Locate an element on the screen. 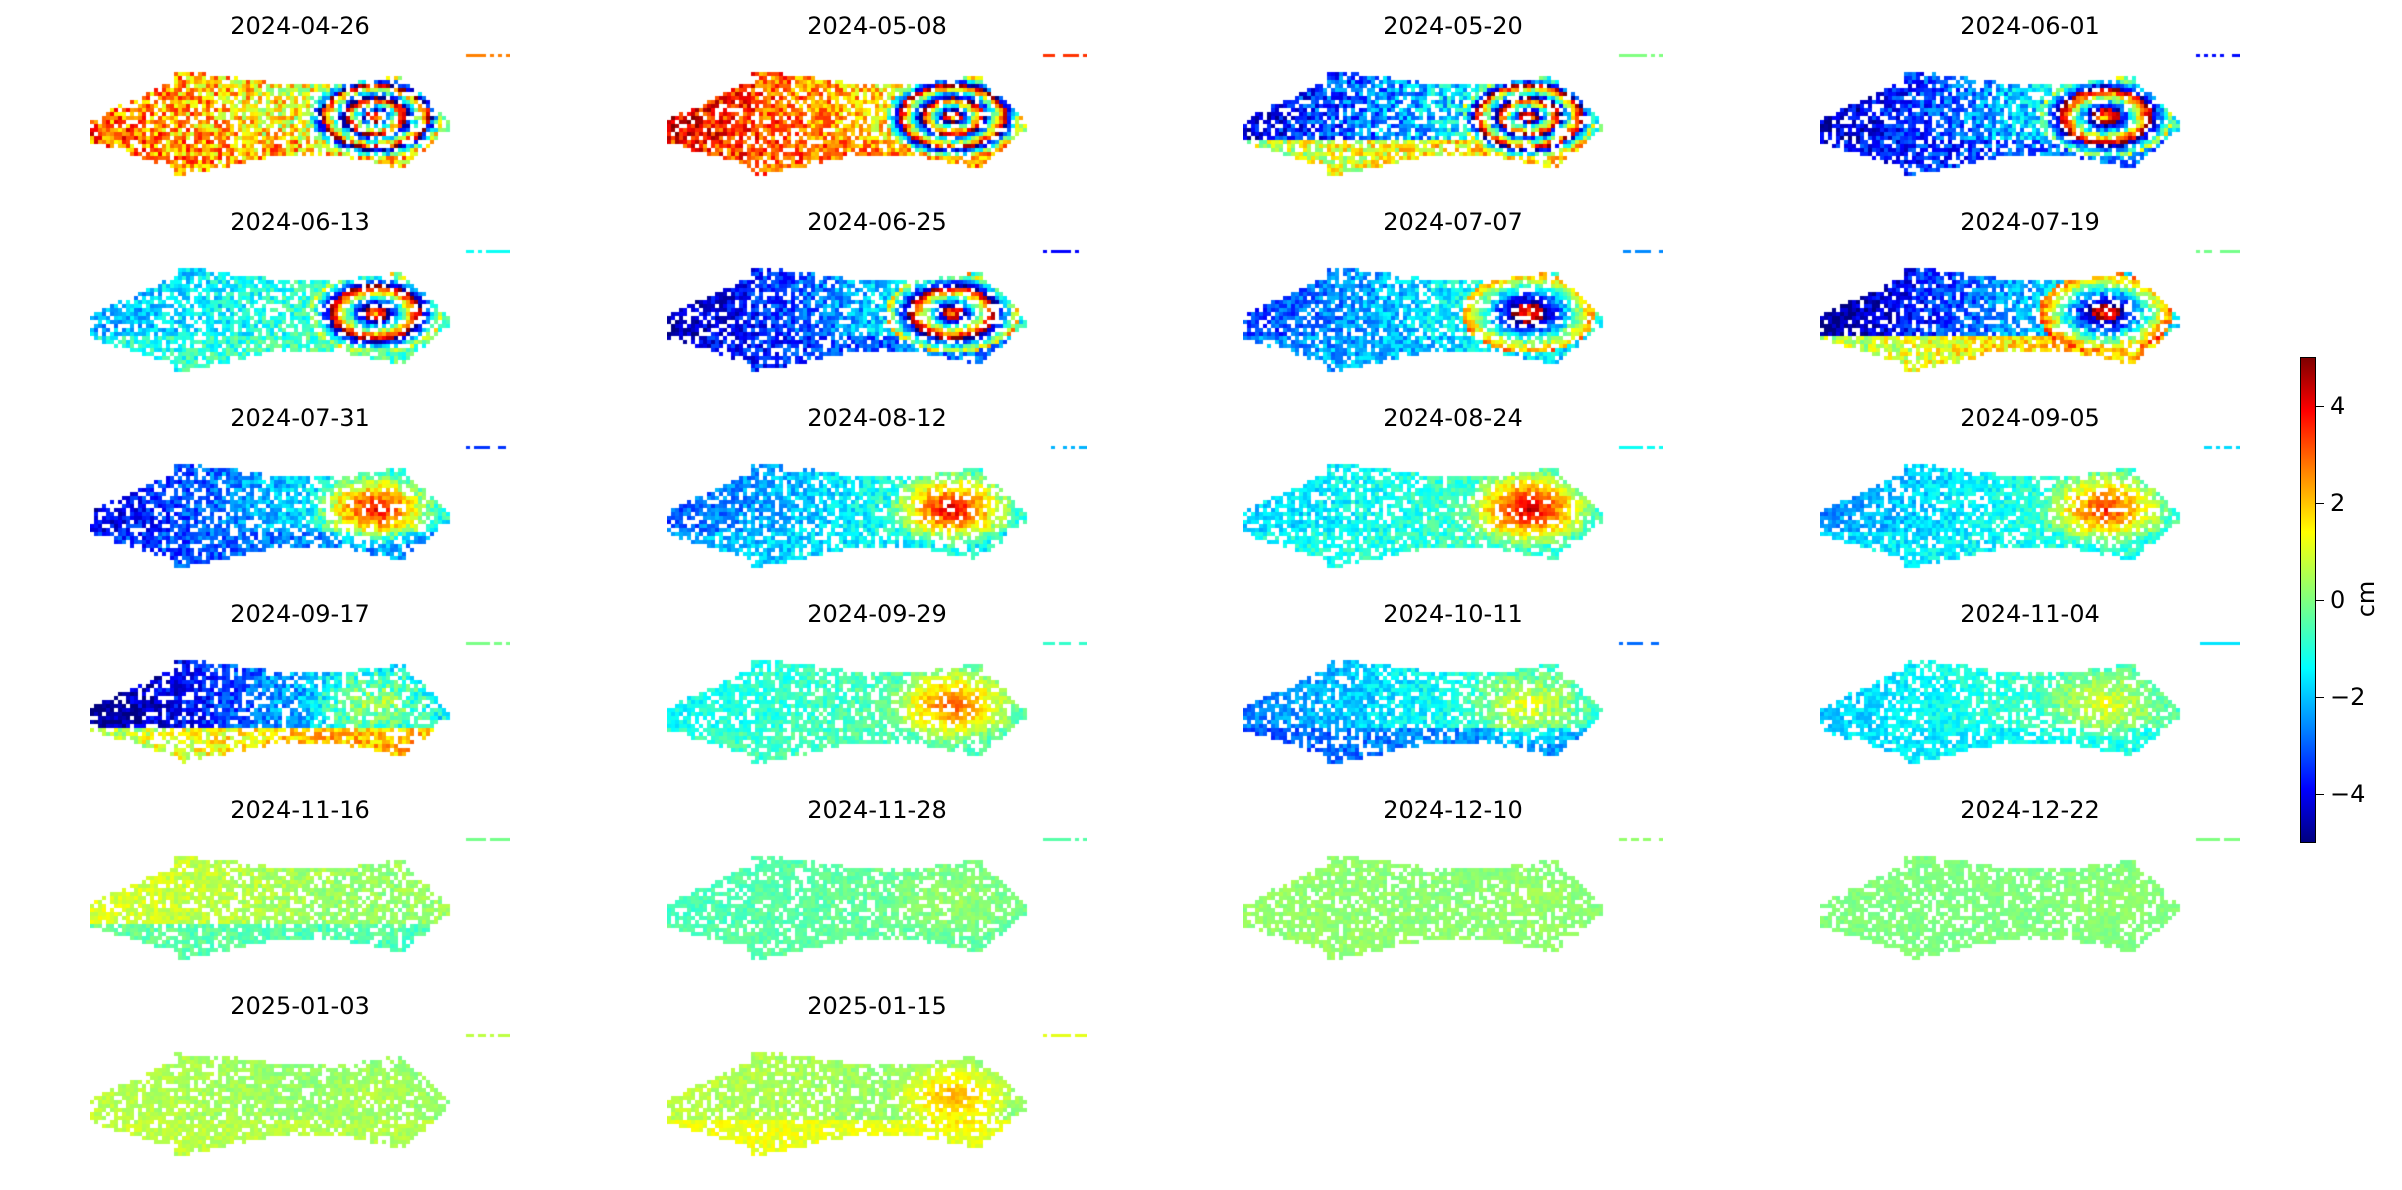 The height and width of the screenshot is (1190, 2402). map-panel: 2024-09-05 is located at coordinates (2030, 493).